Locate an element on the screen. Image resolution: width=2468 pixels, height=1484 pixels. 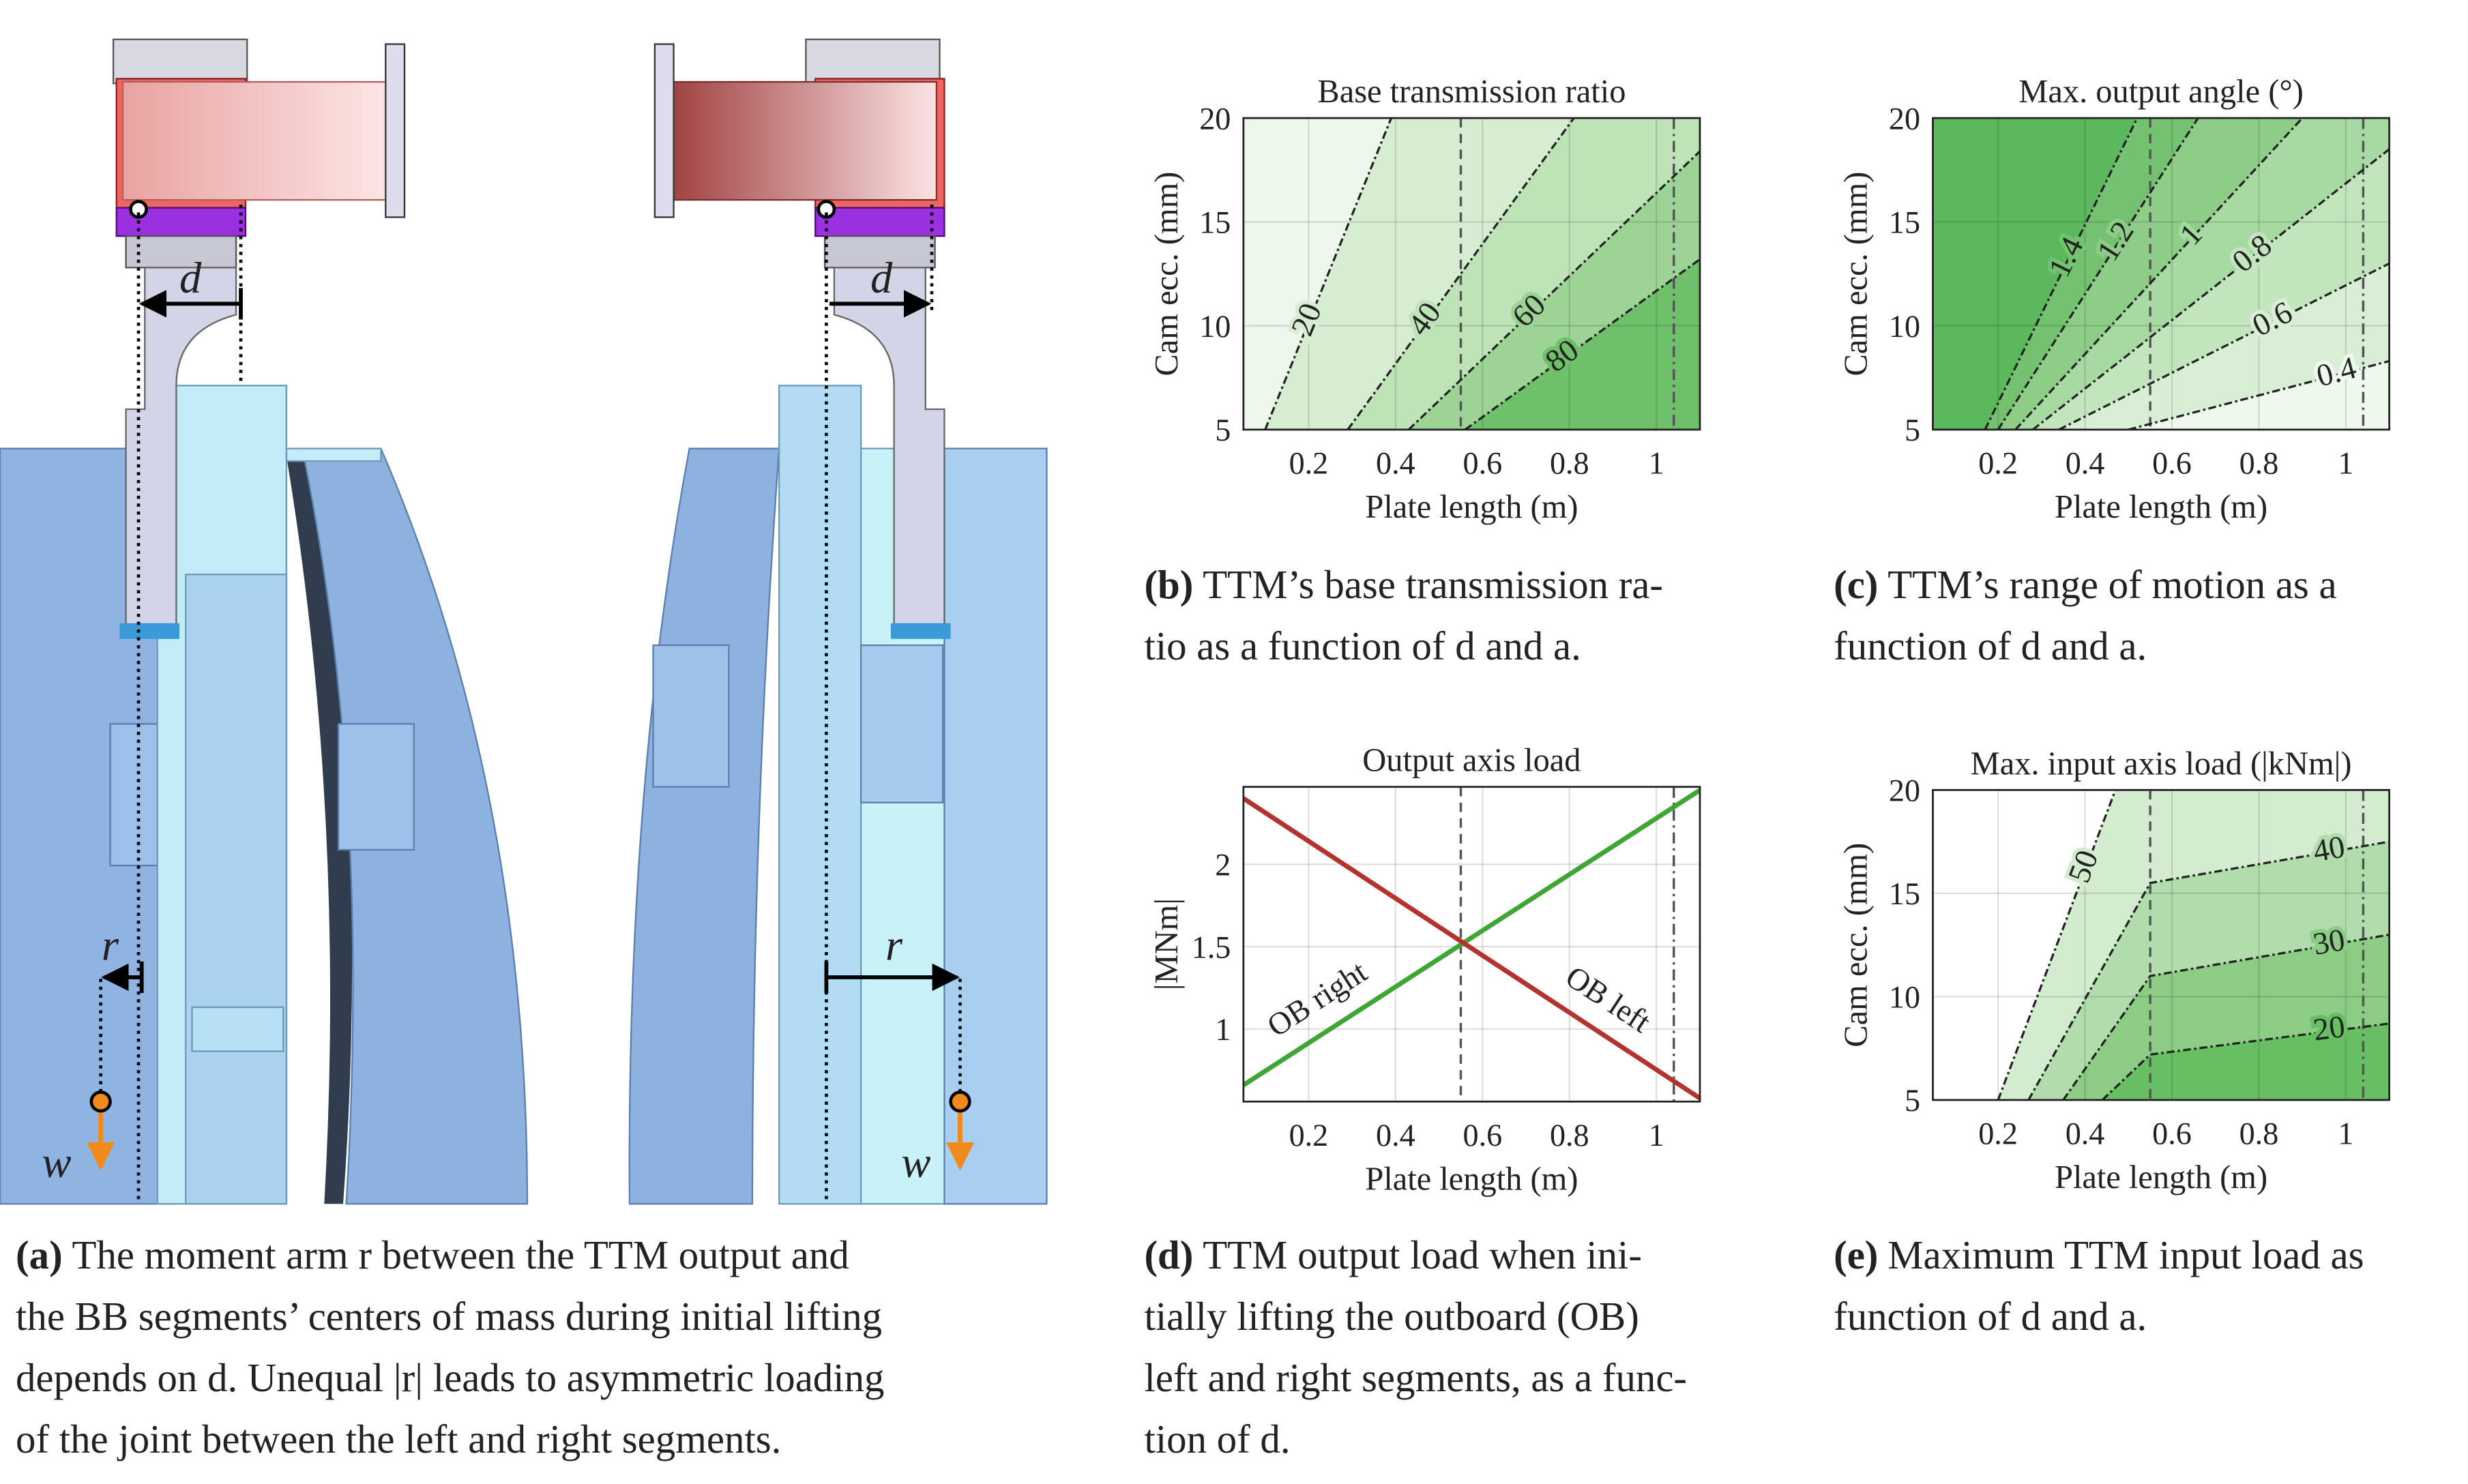
caption-label: (a) is located at coordinates (39, 1255).